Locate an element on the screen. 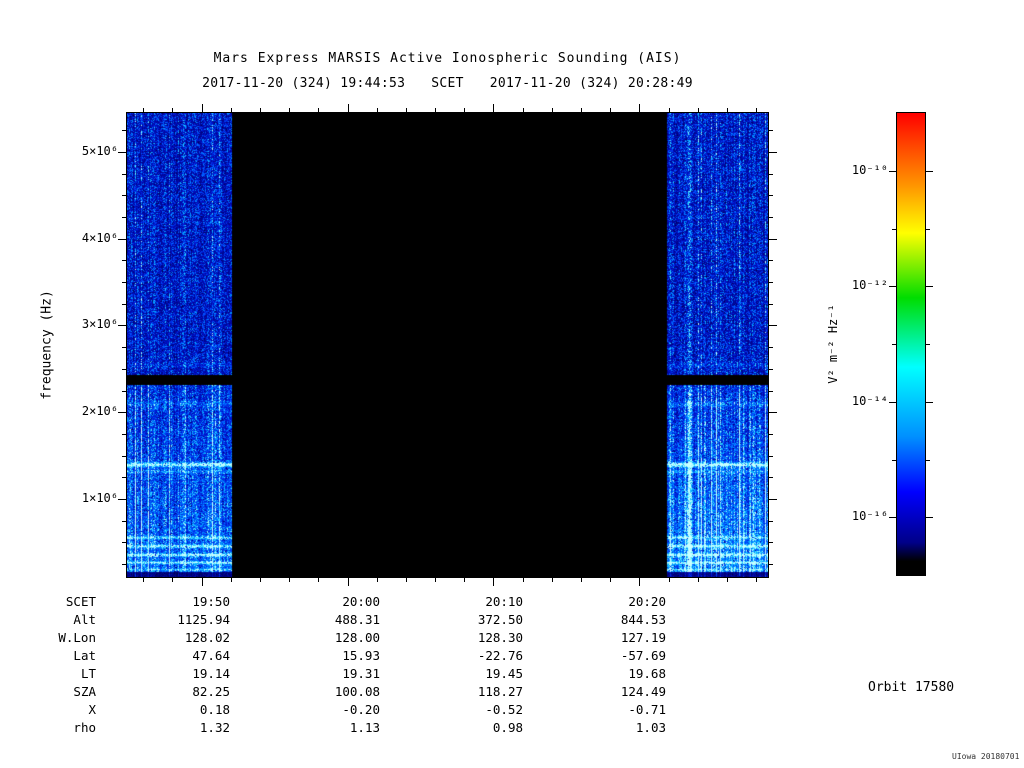  table-cell: 19.31 is located at coordinates (361, 673).